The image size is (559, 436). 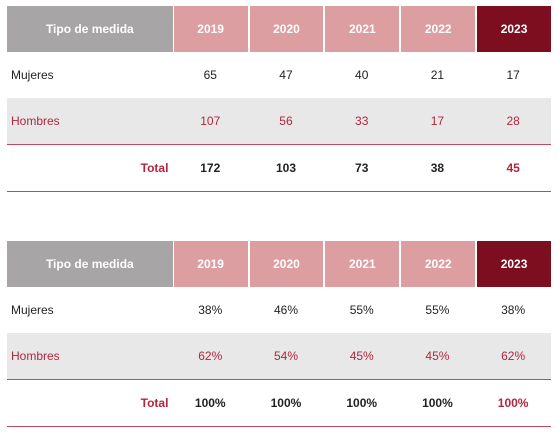 What do you see at coordinates (362, 75) in the screenshot?
I see `cell-value: 40` at bounding box center [362, 75].